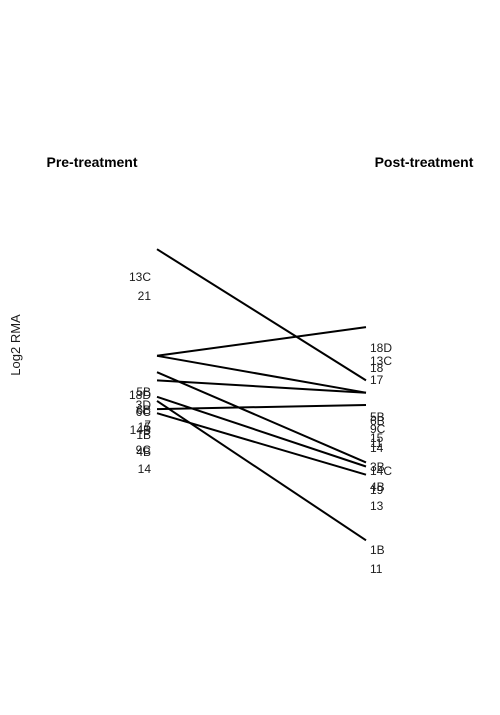 The image size is (500, 715). I want to click on pre-label: 9C, so click(144, 450).